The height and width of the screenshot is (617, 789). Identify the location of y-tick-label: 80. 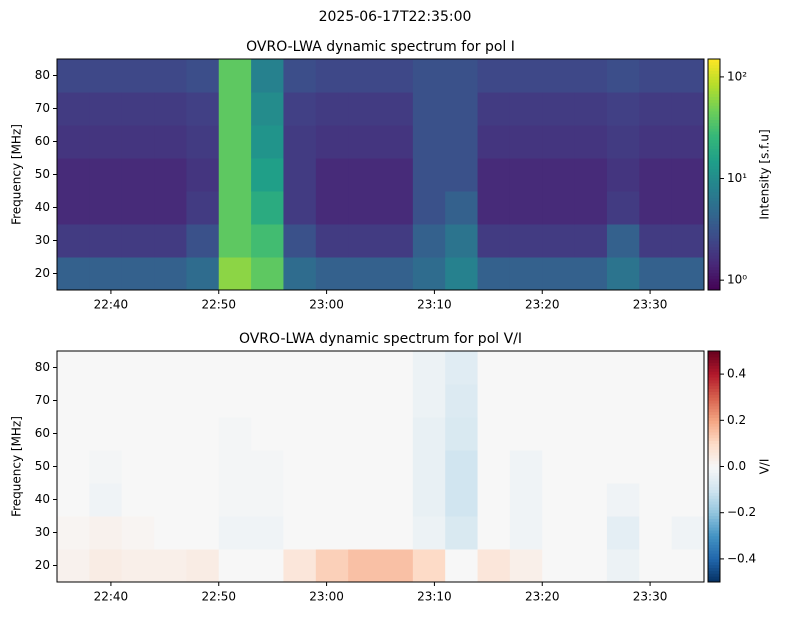
(42, 75).